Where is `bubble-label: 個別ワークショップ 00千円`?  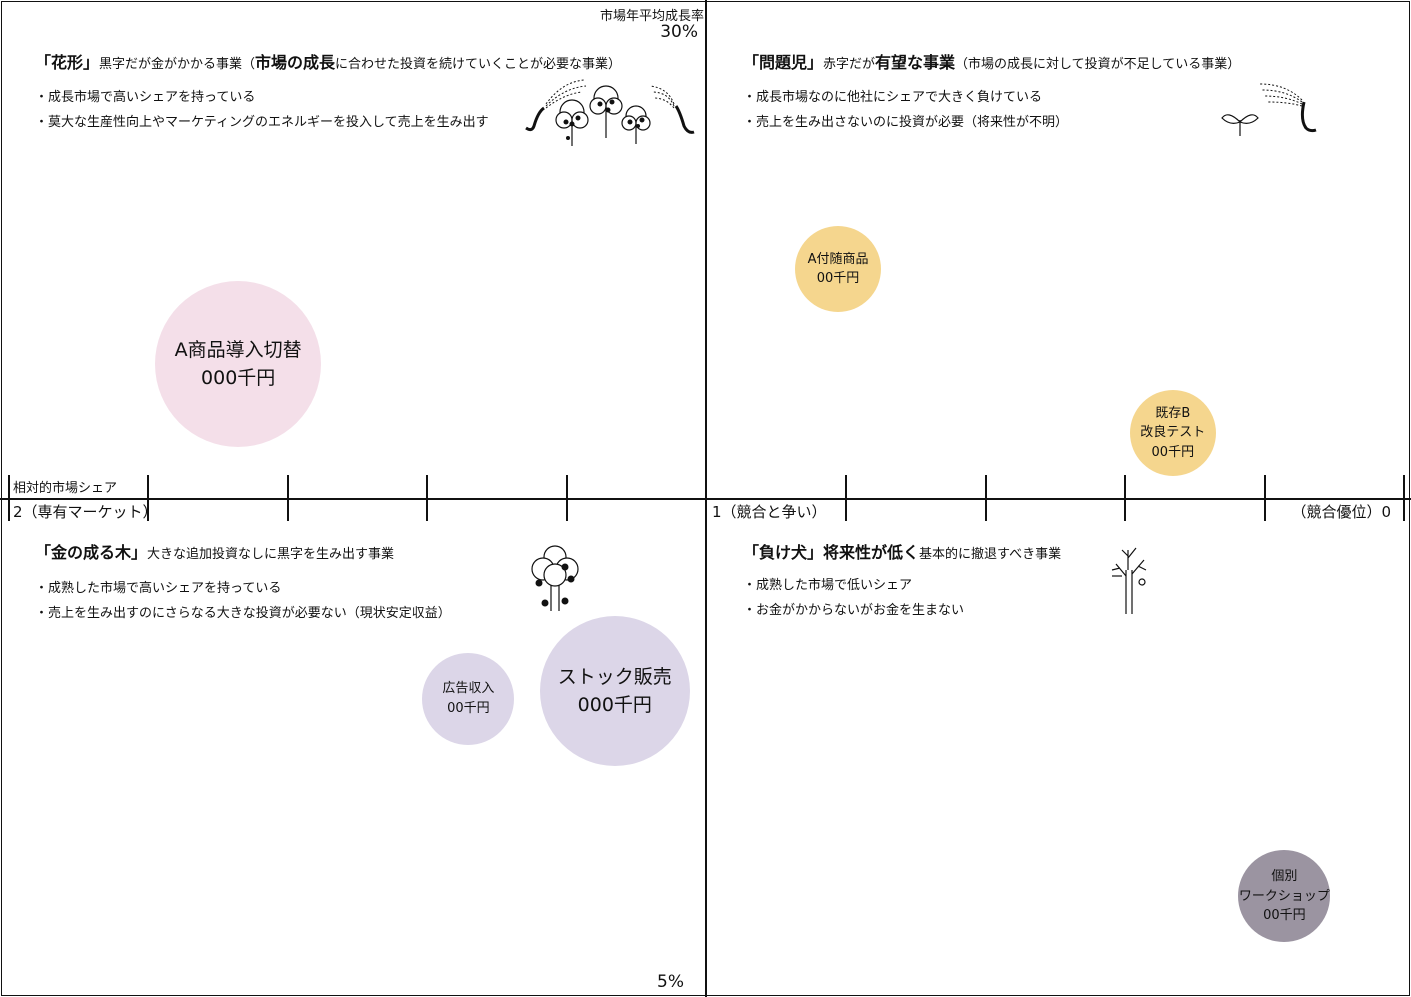
bubble-label: 個別ワークショップ 00千円 is located at coordinates (1284, 896).